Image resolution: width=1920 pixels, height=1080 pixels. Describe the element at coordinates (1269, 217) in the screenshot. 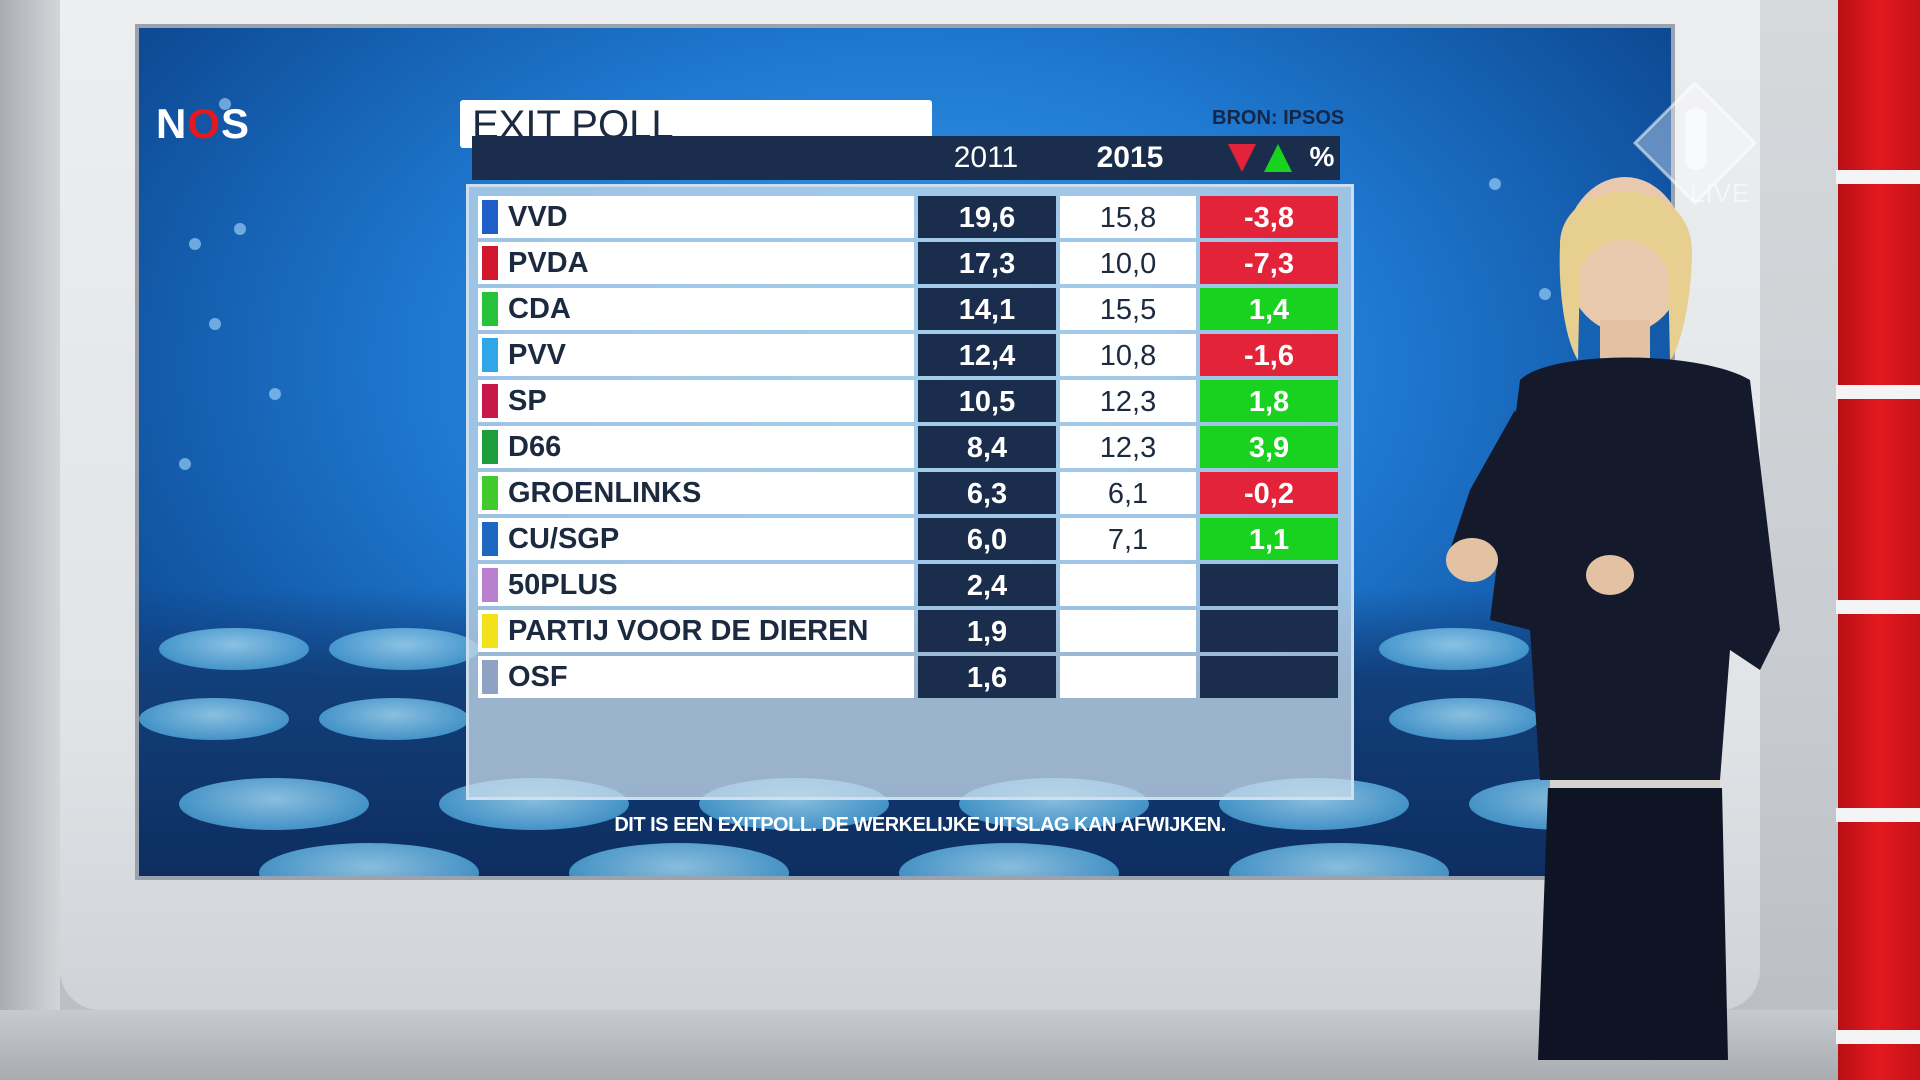

I see `value-change: -3,8` at that location.